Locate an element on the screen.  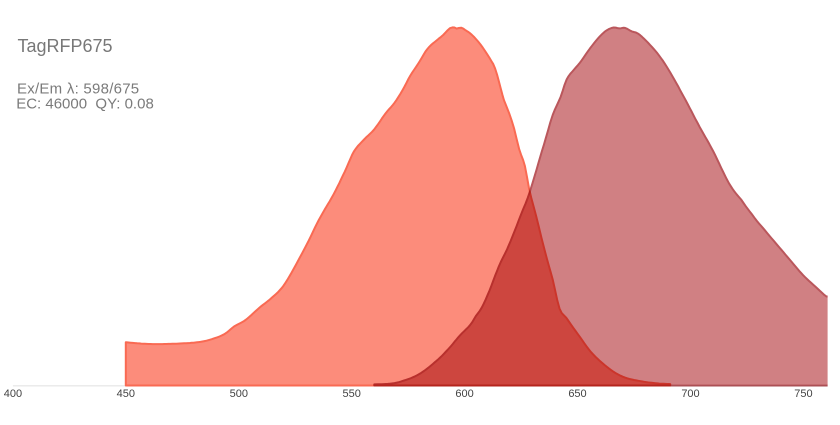
svg-text: Ex/Em λ: 598/675 is located at coordinates (78, 88).